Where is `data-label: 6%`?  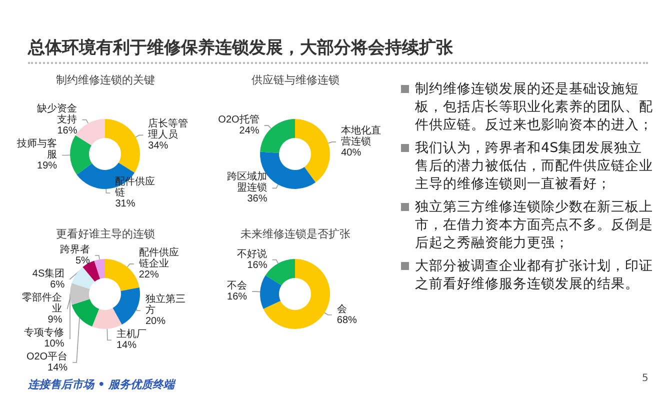
data-label: 6% is located at coordinates (57, 284).